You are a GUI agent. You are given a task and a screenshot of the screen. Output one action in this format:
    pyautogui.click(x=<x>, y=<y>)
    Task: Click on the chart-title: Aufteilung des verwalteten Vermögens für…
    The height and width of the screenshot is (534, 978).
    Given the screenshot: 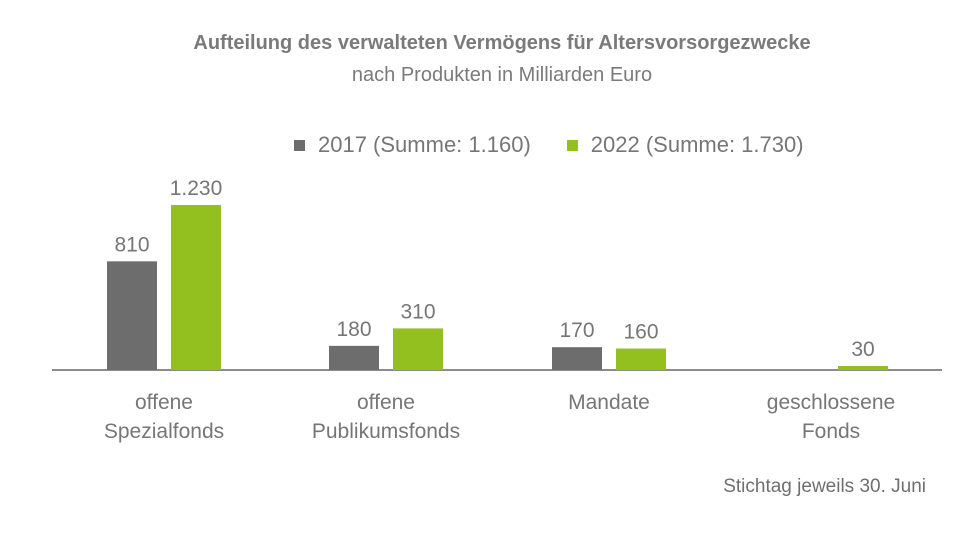 What is the action you would take?
    pyautogui.click(x=502, y=43)
    